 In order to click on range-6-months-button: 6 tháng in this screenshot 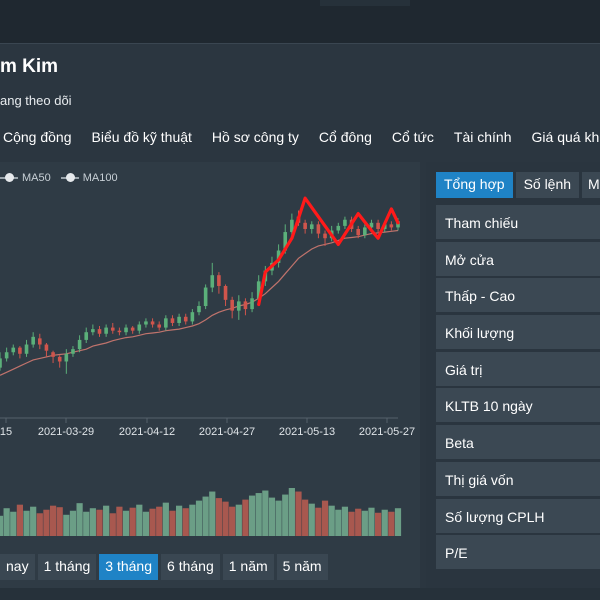, I will do `click(190, 567)`.